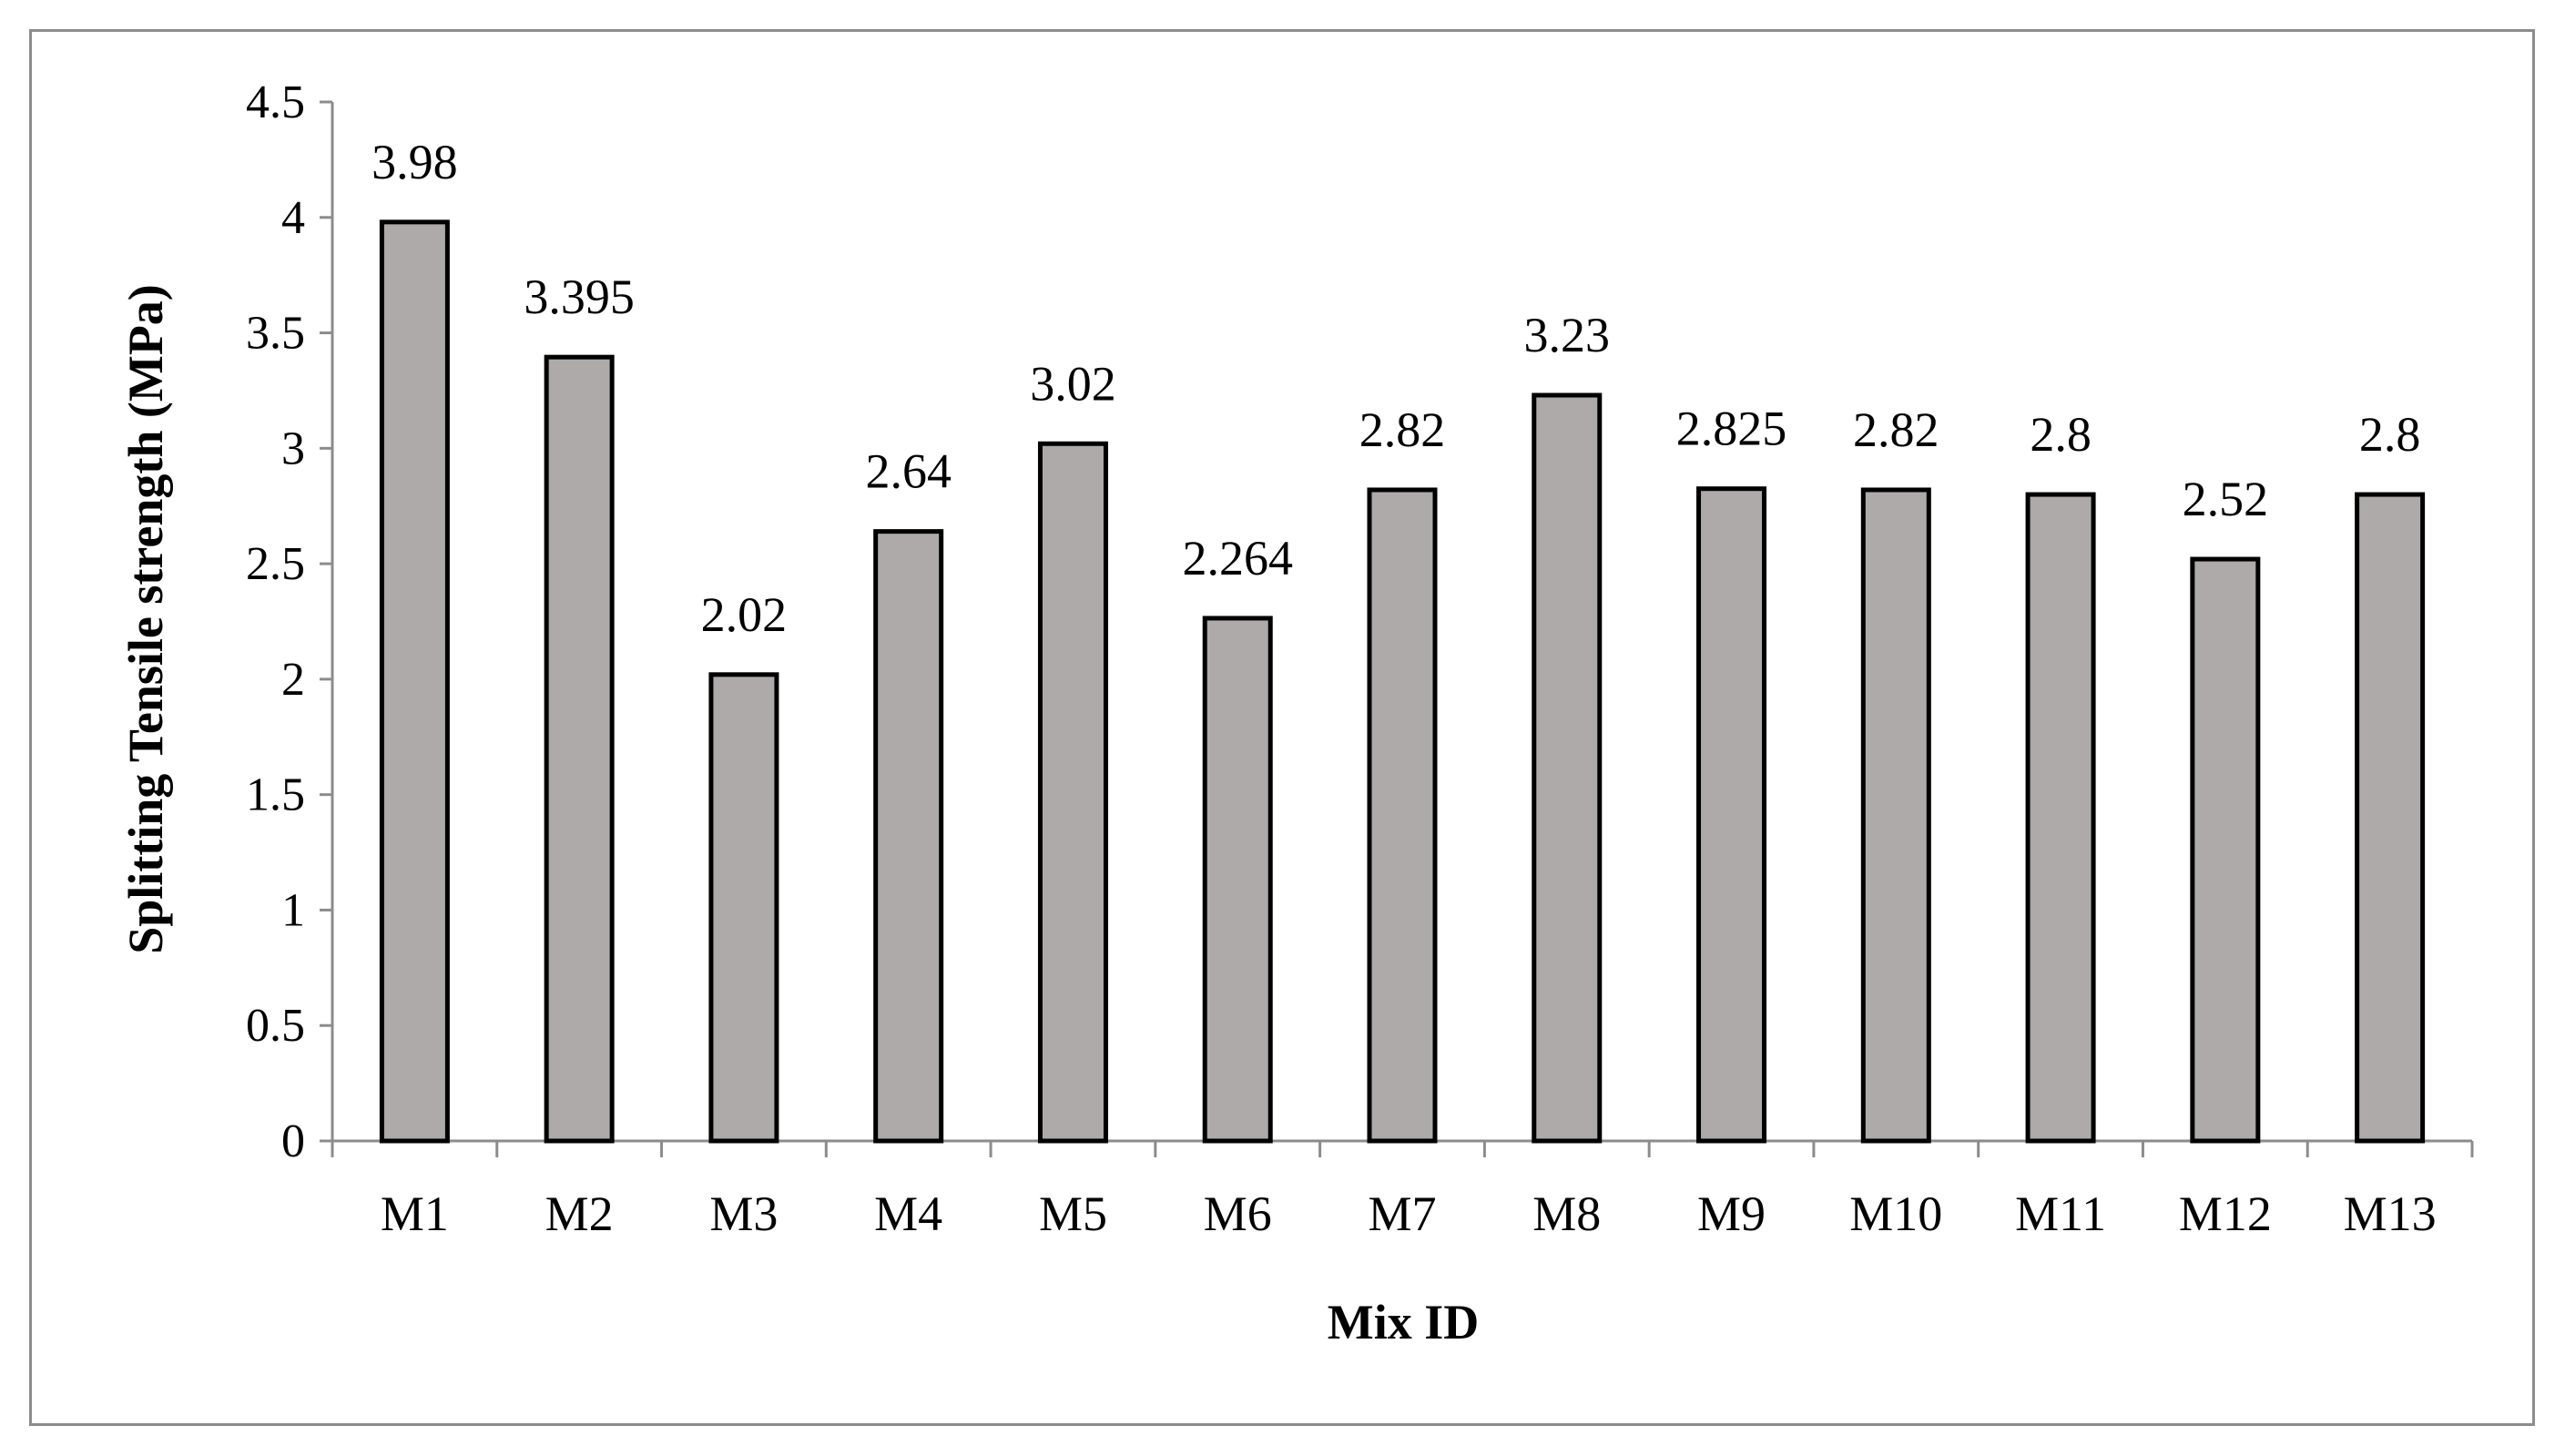  What do you see at coordinates (1072, 793) in the screenshot?
I see `bar-m5` at bounding box center [1072, 793].